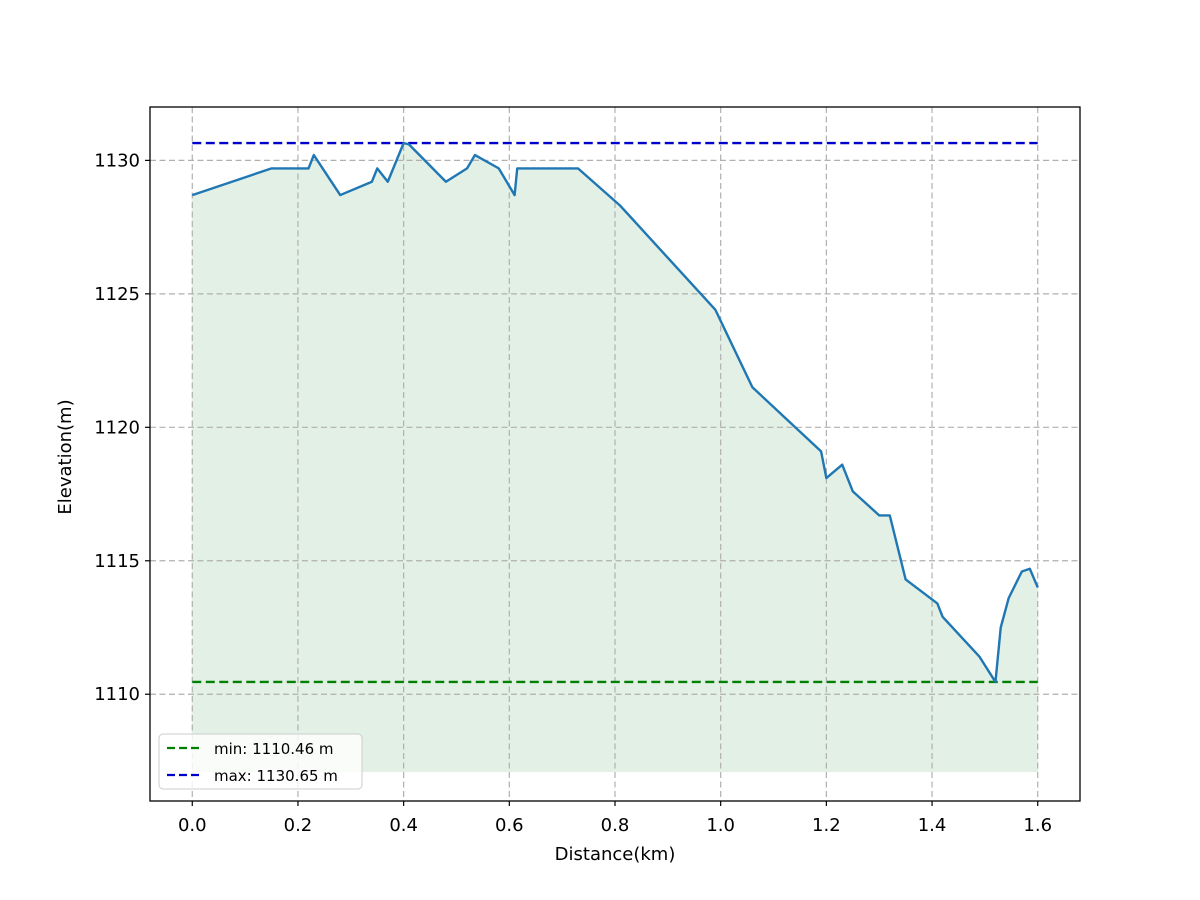 The image size is (1200, 900). I want to click on x-tick-label: 1.0, so click(720, 825).